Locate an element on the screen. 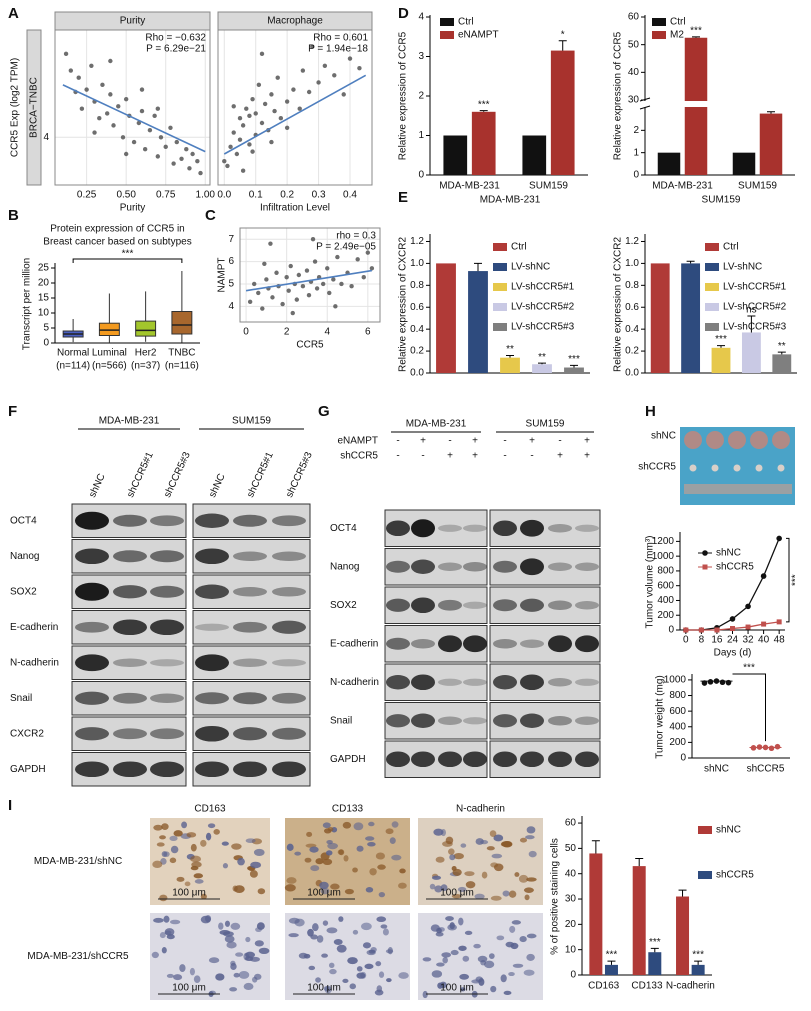 Image resolution: width=811 pixels, height=1011 pixels. sig-label: ** is located at coordinates (510, 349).